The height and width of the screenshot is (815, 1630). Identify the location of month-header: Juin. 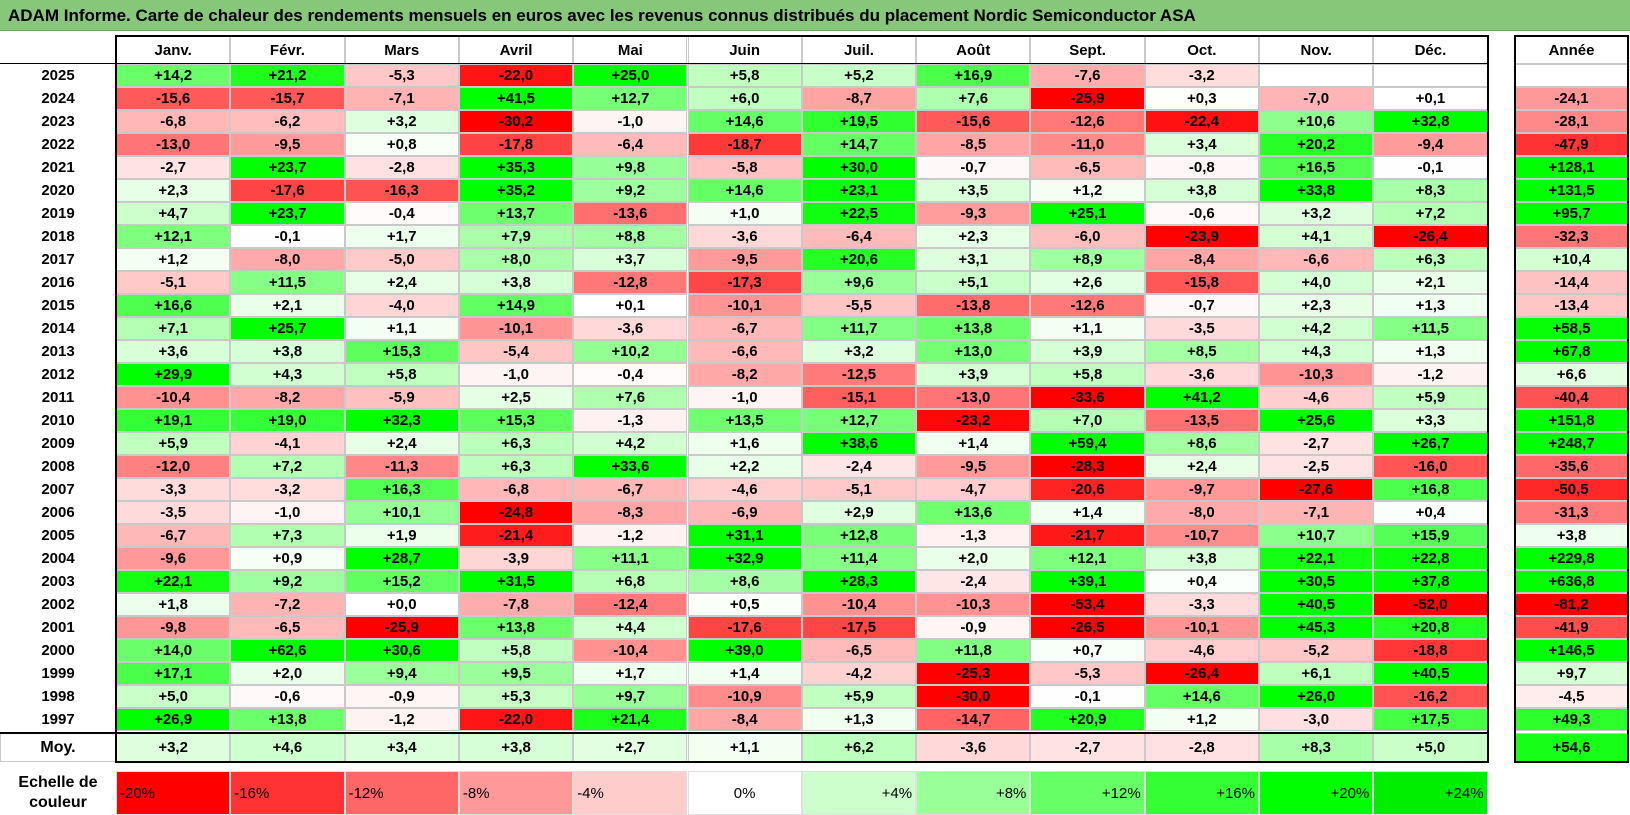
(744, 50).